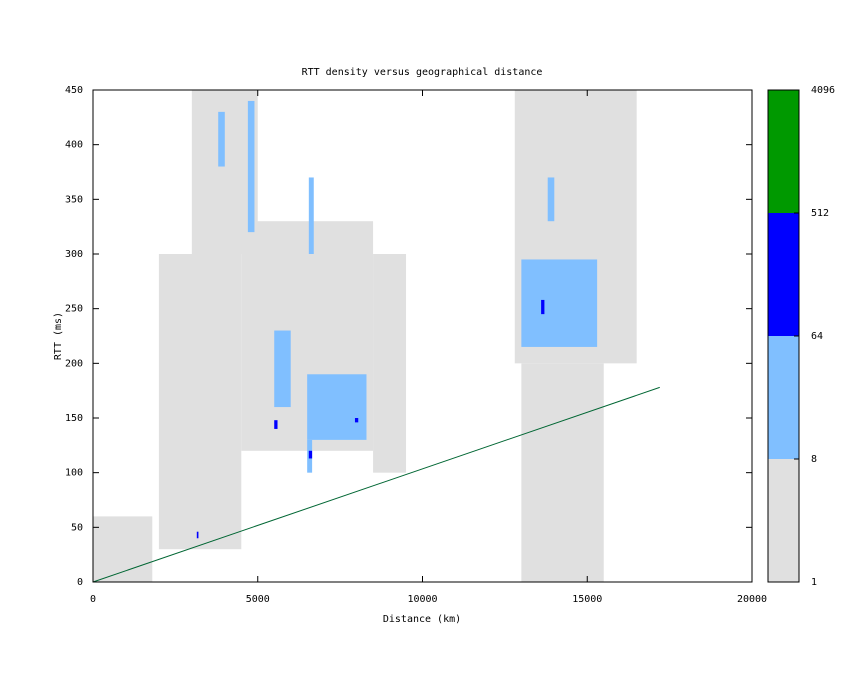  I want to click on y-tick-label: 400, so click(74, 145).